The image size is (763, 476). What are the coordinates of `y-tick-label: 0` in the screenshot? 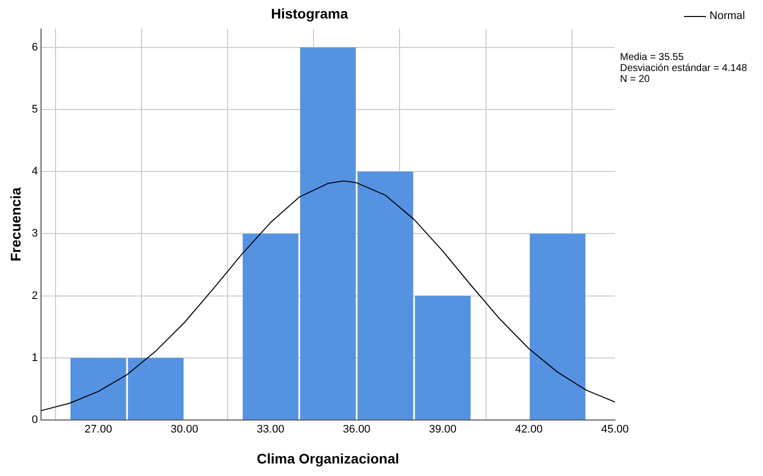 It's located at (35, 420).